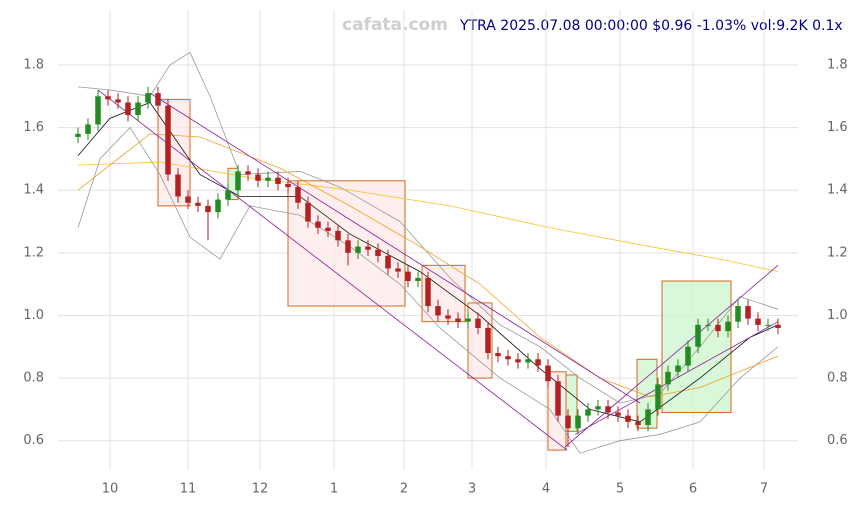 The width and height of the screenshot is (858, 509). What do you see at coordinates (33, 64) in the screenshot?
I see `y-tick-label: 1.8` at bounding box center [33, 64].